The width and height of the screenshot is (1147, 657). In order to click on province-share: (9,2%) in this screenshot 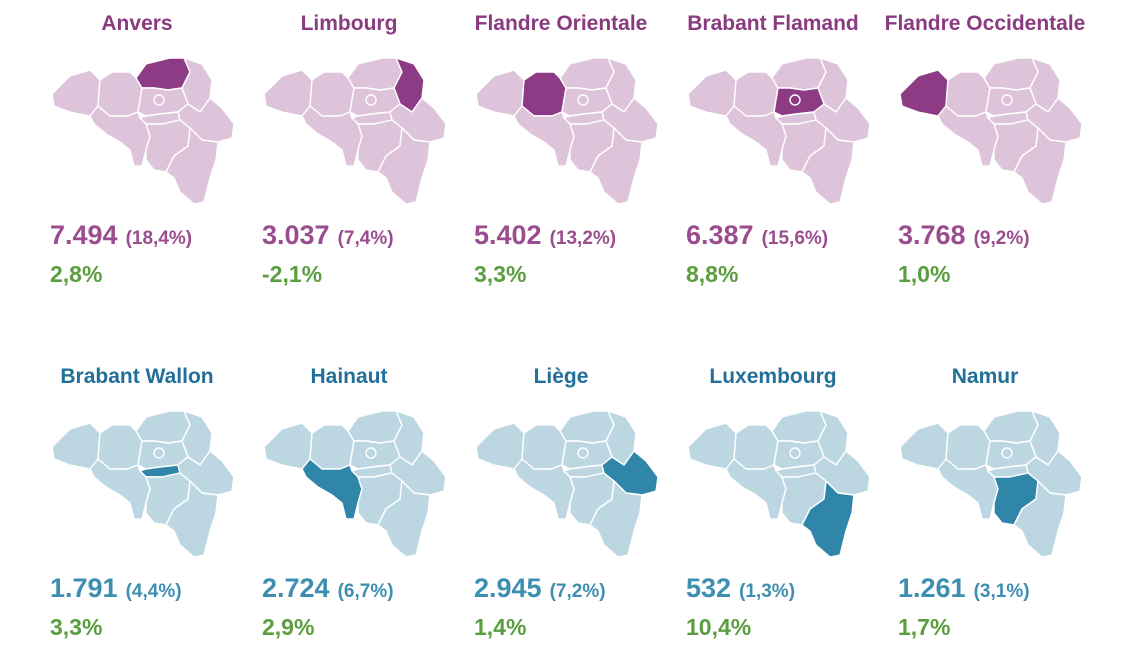, I will do `click(1001, 238)`.